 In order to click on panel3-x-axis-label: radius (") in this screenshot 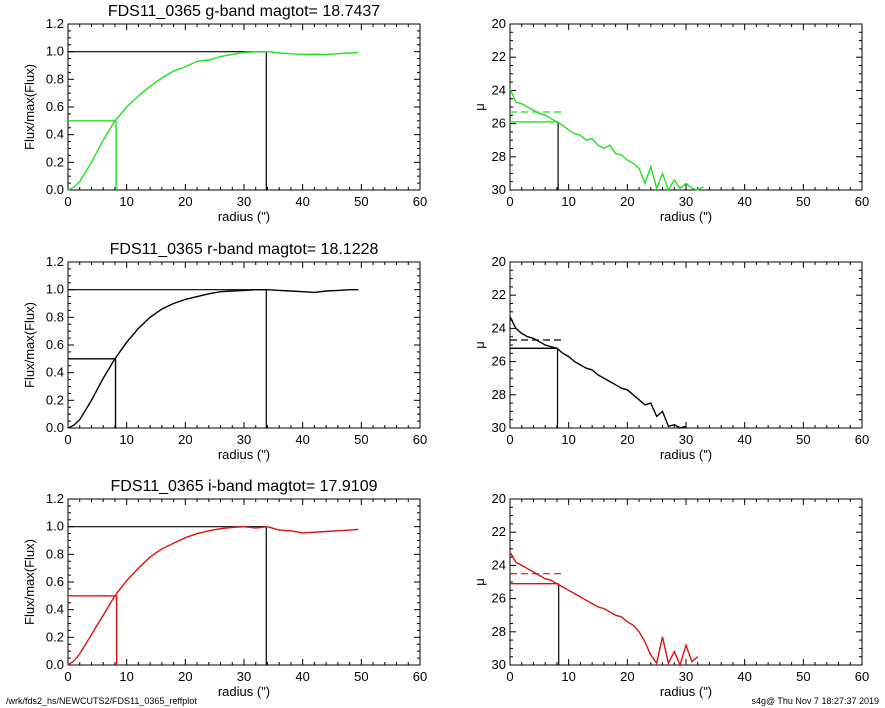, I will do `click(244, 454)`.